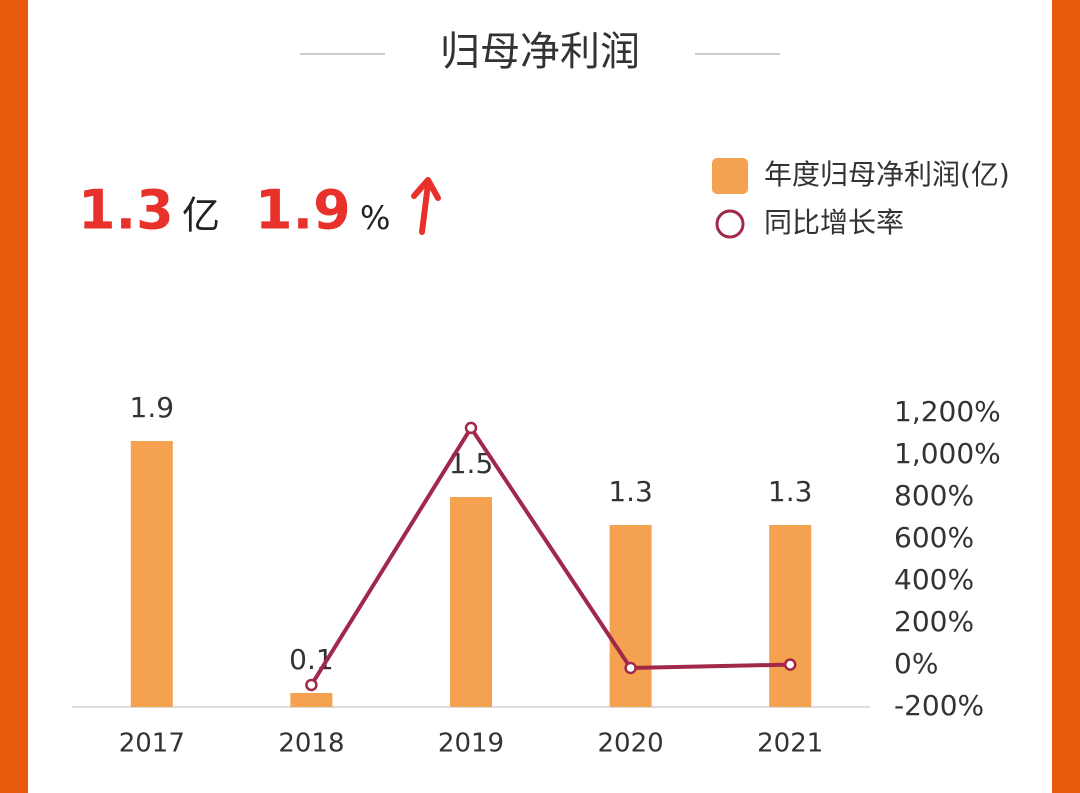 The height and width of the screenshot is (793, 1080). Describe the element at coordinates (471, 744) in the screenshot. I see `x-tick-label: 2019` at that location.